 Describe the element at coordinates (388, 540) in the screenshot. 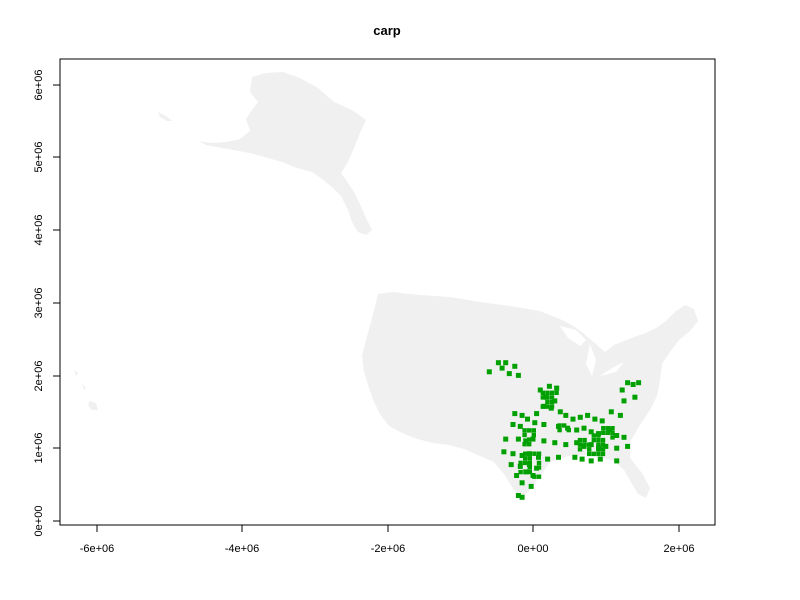

I see `x-tick: -2e+06` at that location.